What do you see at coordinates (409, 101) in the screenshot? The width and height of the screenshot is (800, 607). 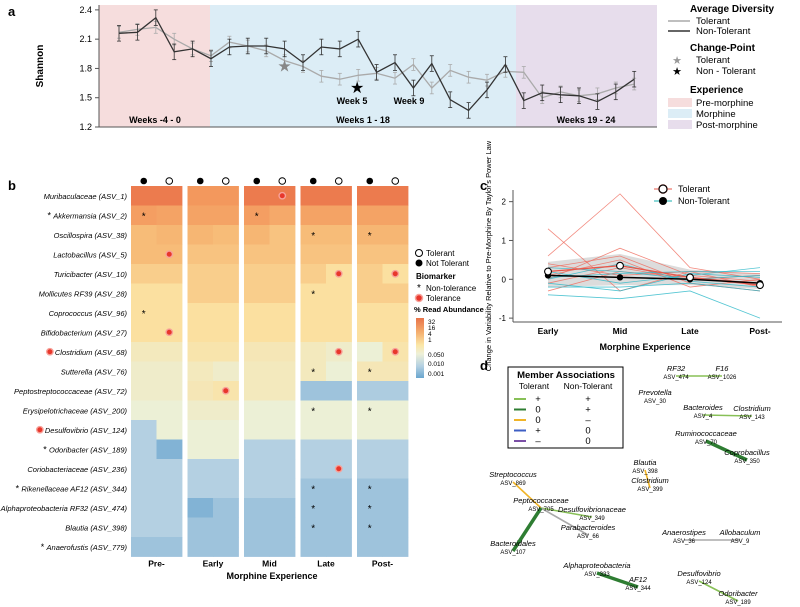 I see `changepoint-label-week9: Week 9` at bounding box center [409, 101].